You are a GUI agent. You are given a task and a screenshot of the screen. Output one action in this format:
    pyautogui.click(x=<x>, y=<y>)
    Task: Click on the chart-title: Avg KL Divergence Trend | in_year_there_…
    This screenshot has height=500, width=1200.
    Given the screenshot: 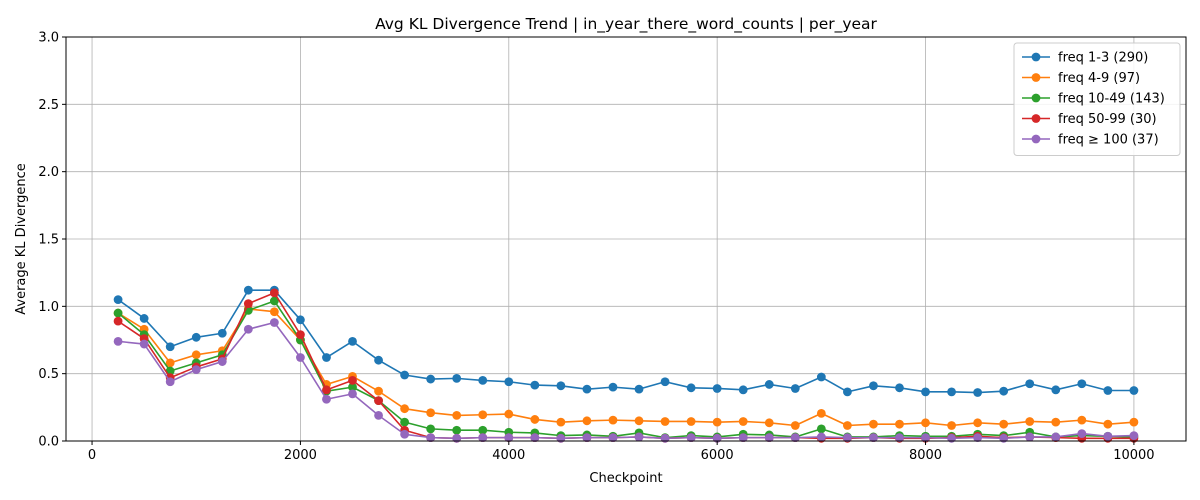 What is the action you would take?
    pyautogui.click(x=626, y=24)
    